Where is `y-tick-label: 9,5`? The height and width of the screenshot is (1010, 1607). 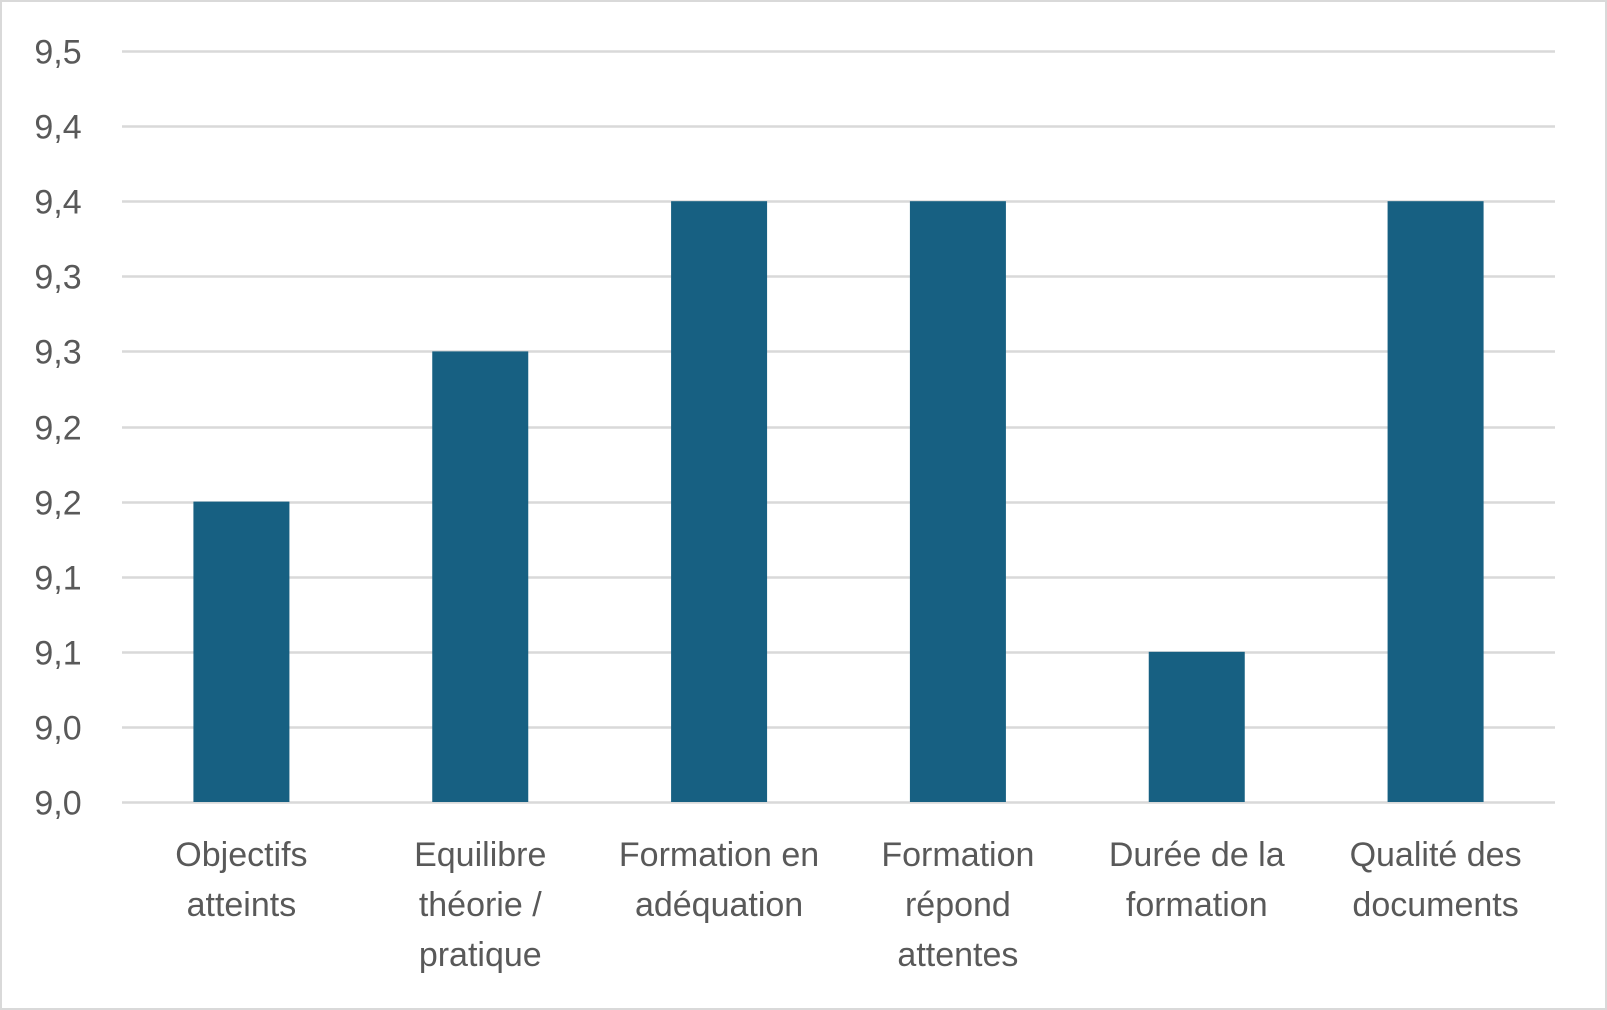
y-tick-label: 9,5 is located at coordinates (57, 53).